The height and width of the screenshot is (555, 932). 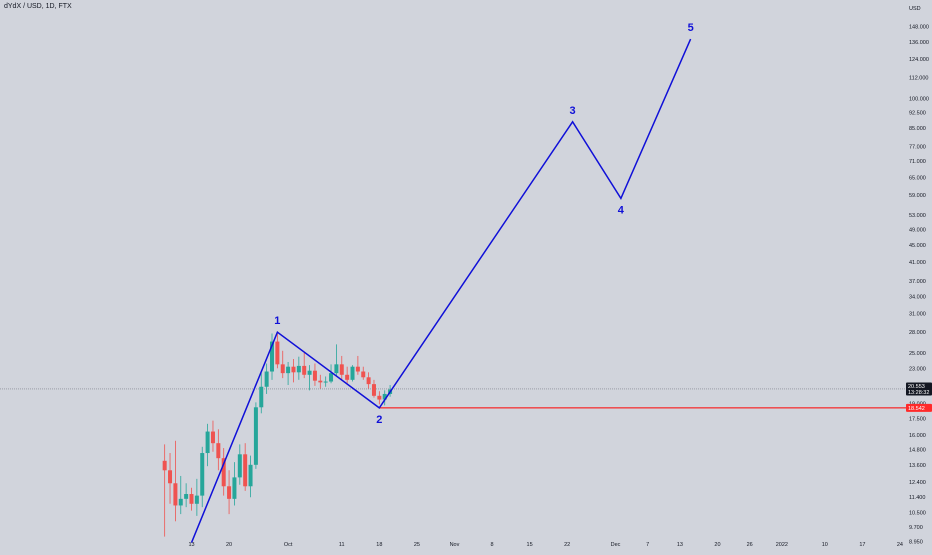 What do you see at coordinates (782, 545) in the screenshot?
I see `time-tick-label: 2022` at bounding box center [782, 545].